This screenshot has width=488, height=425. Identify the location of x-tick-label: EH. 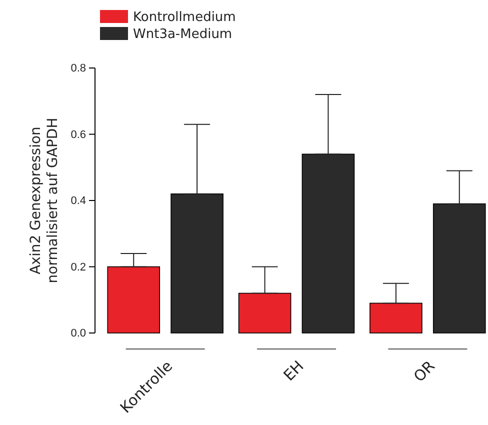
(294, 371).